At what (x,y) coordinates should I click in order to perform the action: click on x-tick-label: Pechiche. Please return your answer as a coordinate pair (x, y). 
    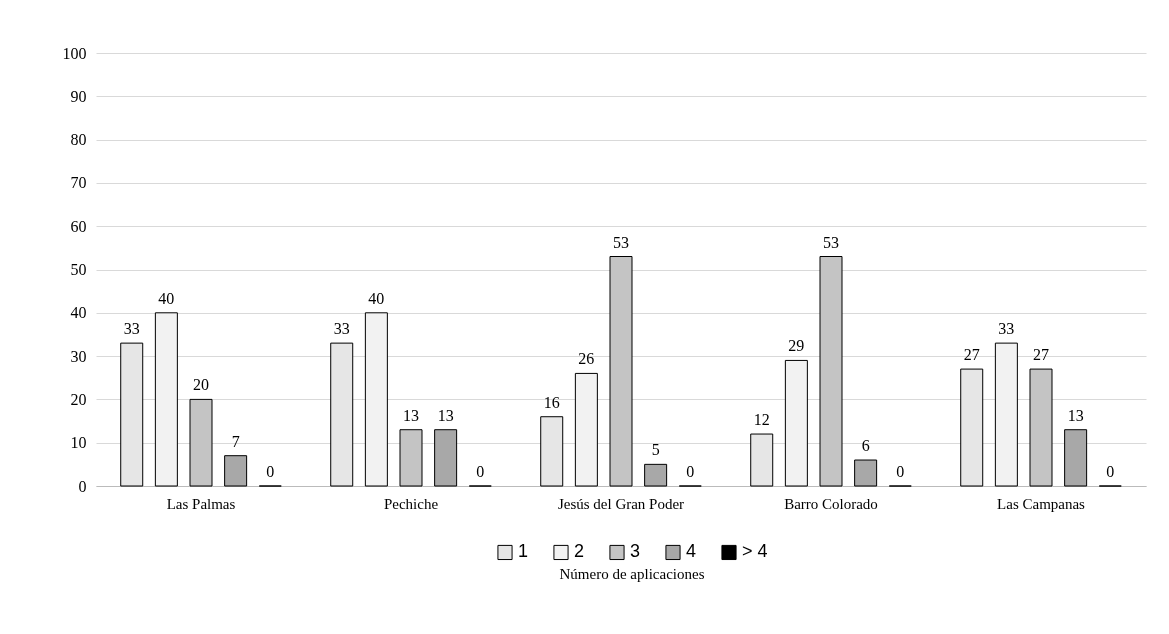
    Looking at the image, I should click on (411, 503).